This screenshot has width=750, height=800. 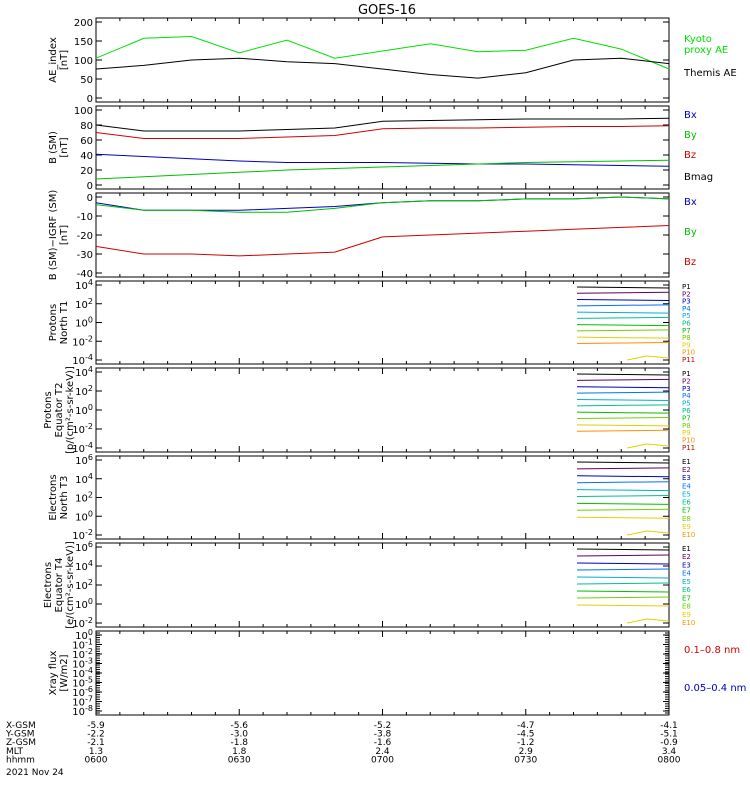 I want to click on footer-value: 0600, so click(x=96, y=760).